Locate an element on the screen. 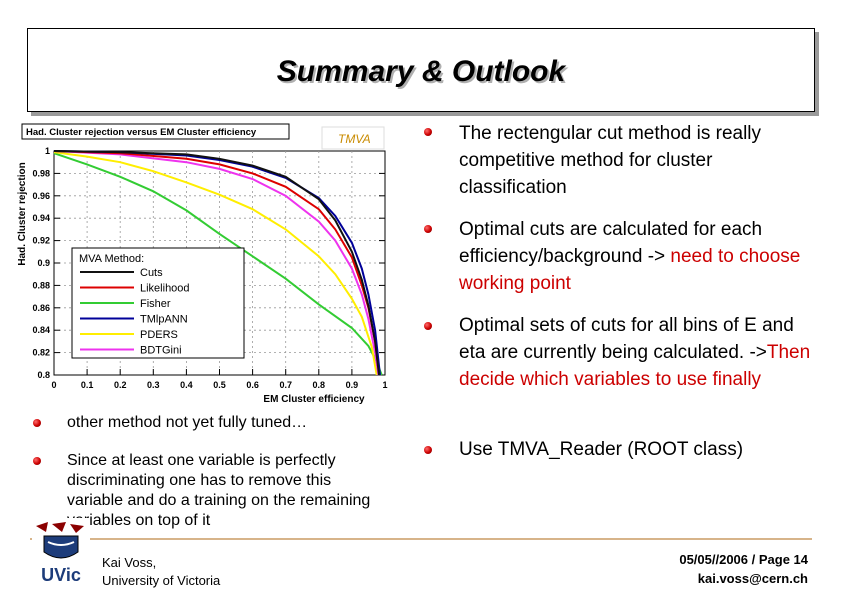 The image size is (842, 595). y-tick-label: 0.84 is located at coordinates (41, 330).